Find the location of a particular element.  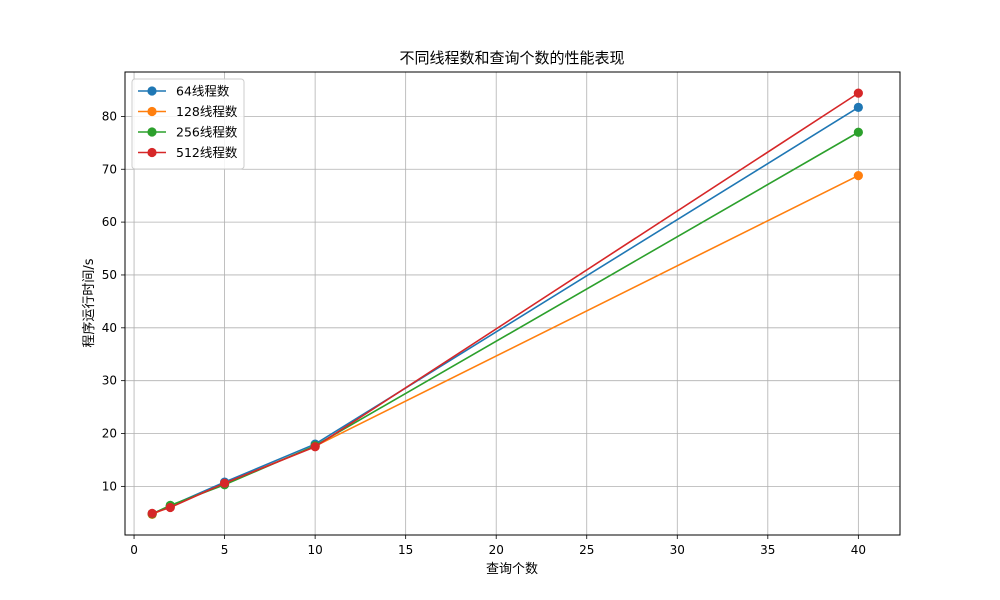

legend-label: 512线程数 is located at coordinates (207, 152).